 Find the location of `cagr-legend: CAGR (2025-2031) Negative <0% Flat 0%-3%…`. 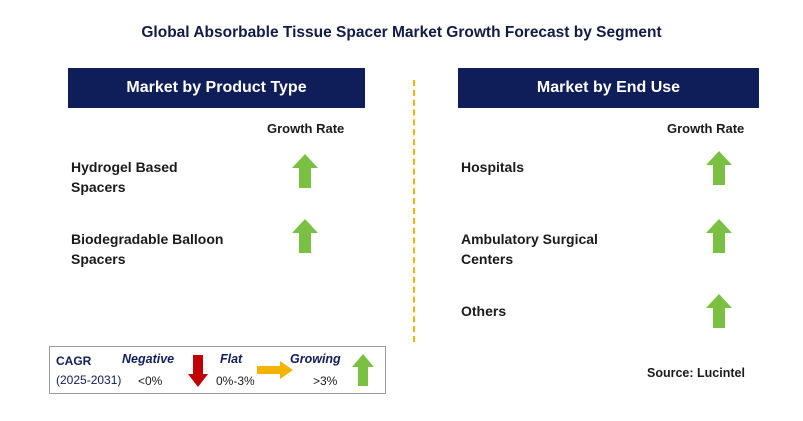

cagr-legend: CAGR (2025-2031) Negative <0% Flat 0%-3%… is located at coordinates (217, 370).